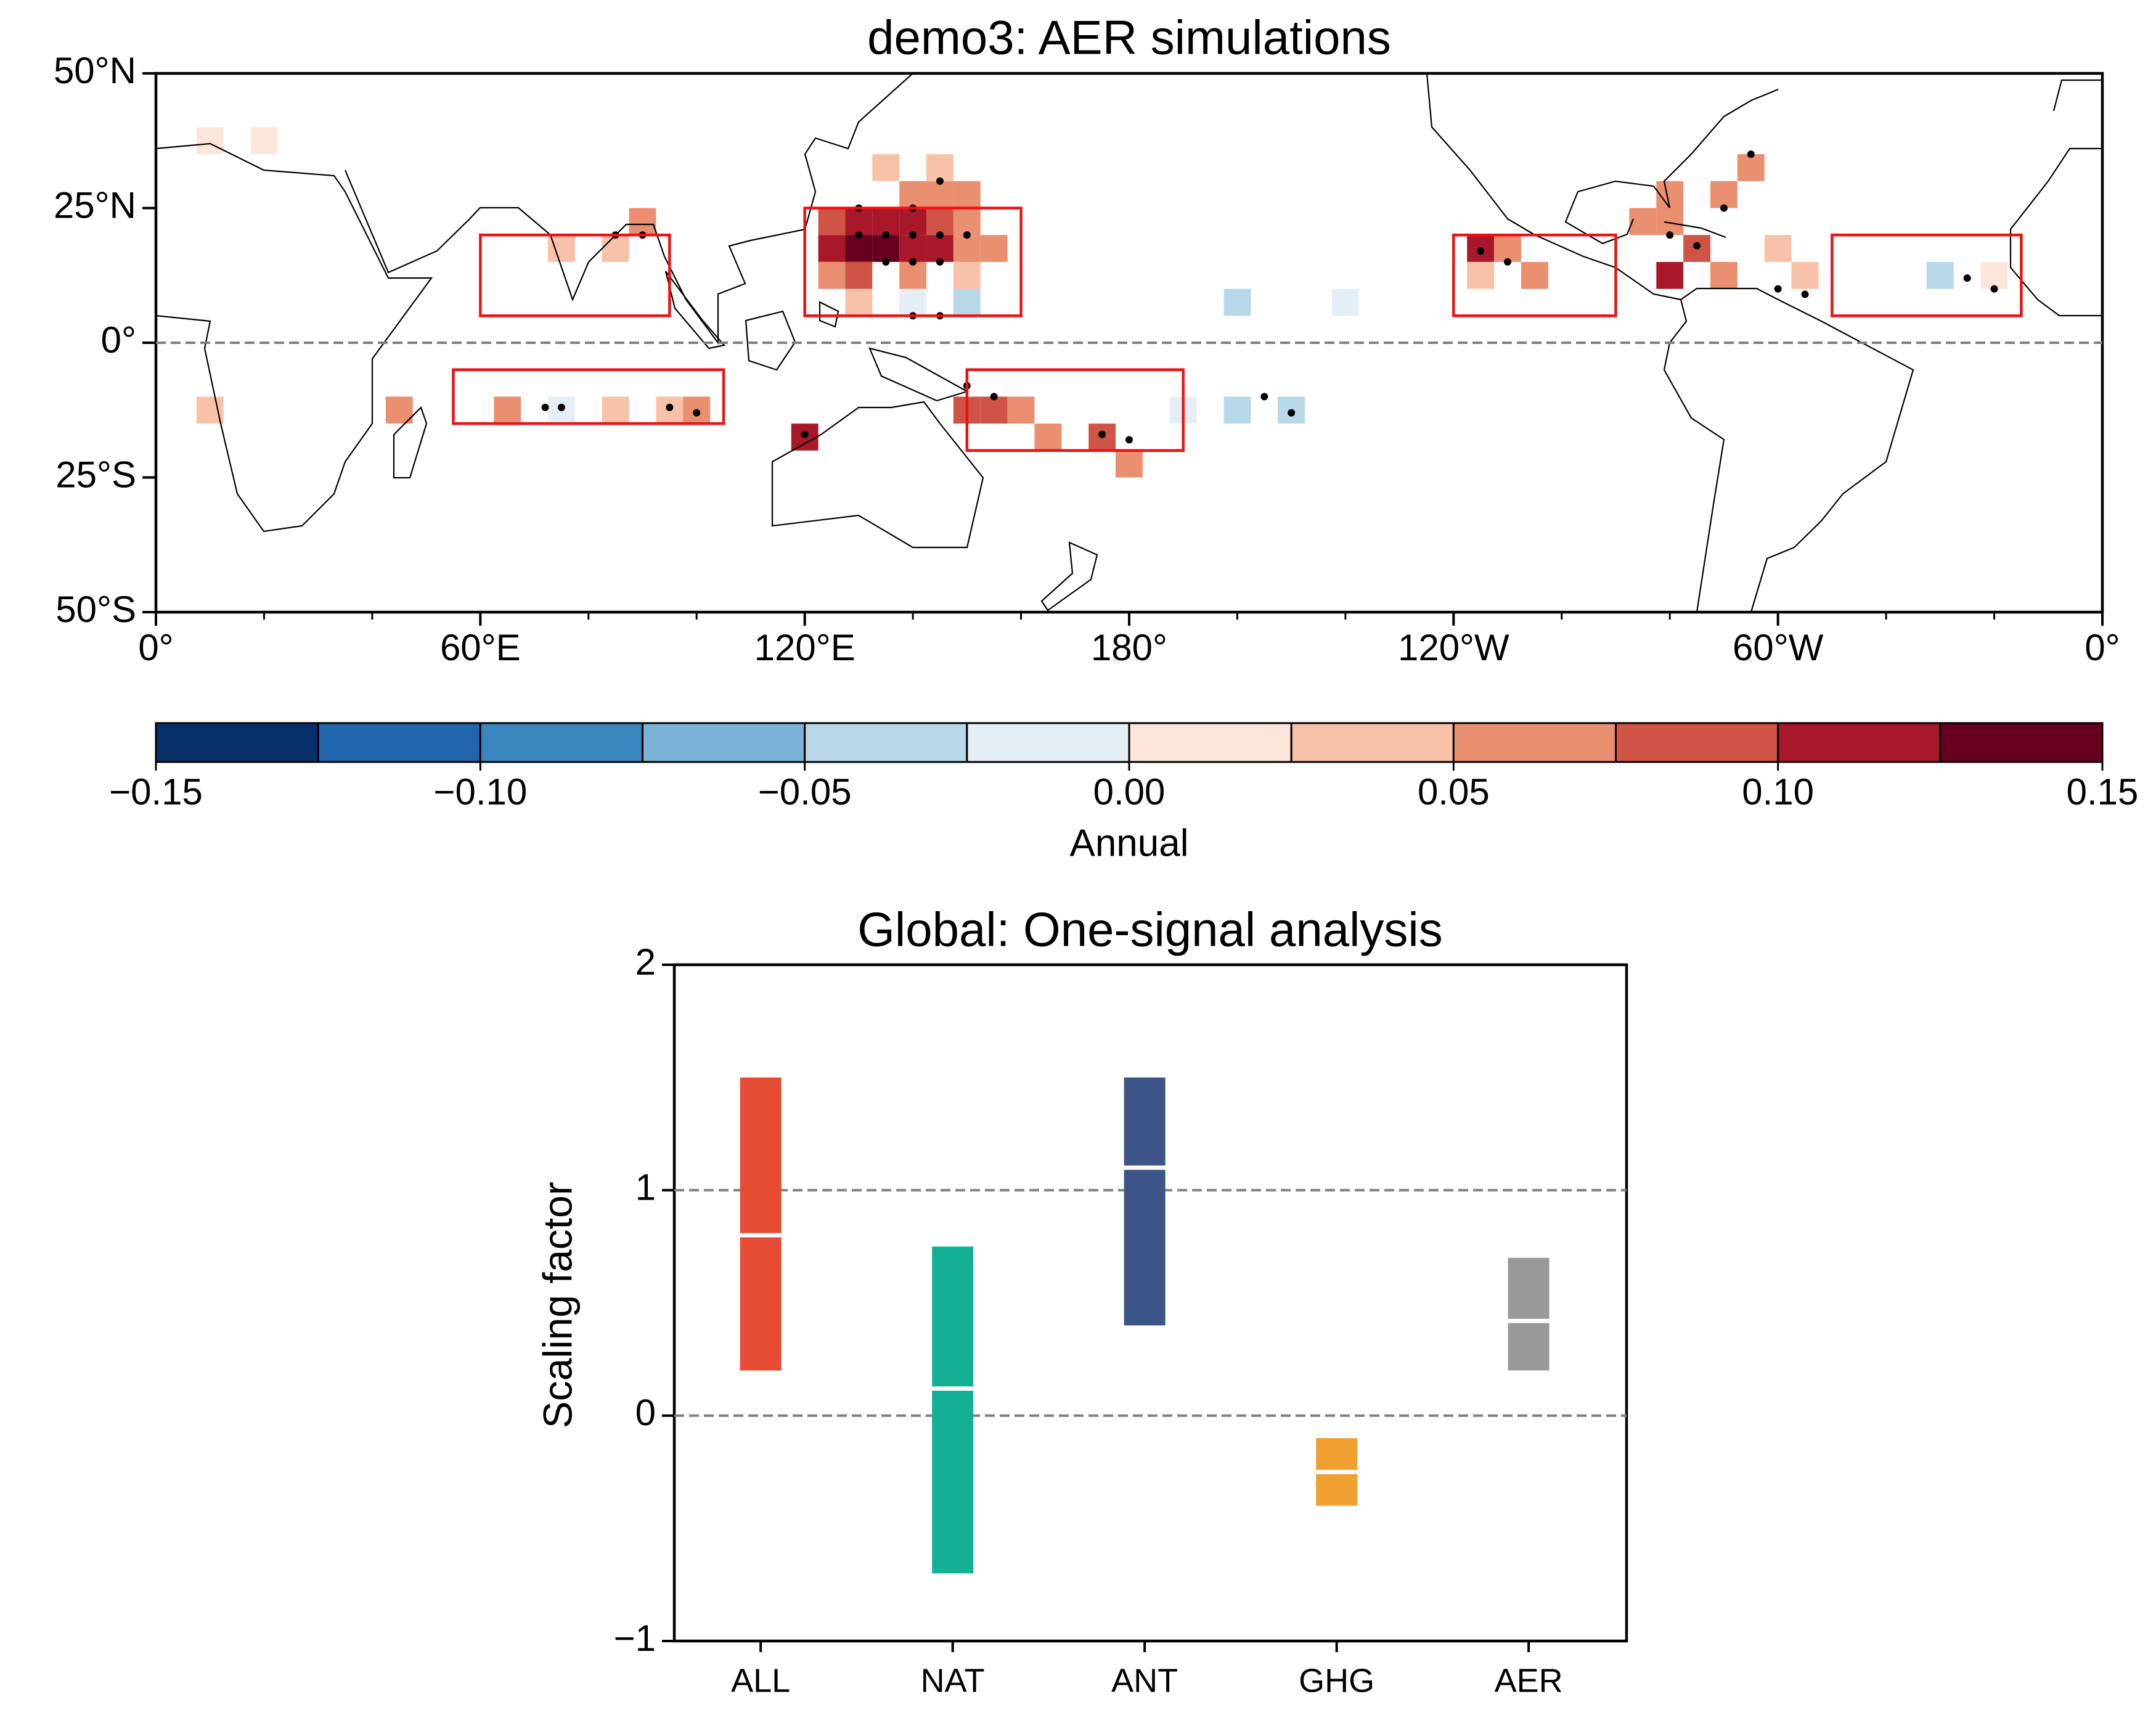  What do you see at coordinates (1129, 37) in the screenshot?
I see `map-title: demo3: AER simulations` at bounding box center [1129, 37].